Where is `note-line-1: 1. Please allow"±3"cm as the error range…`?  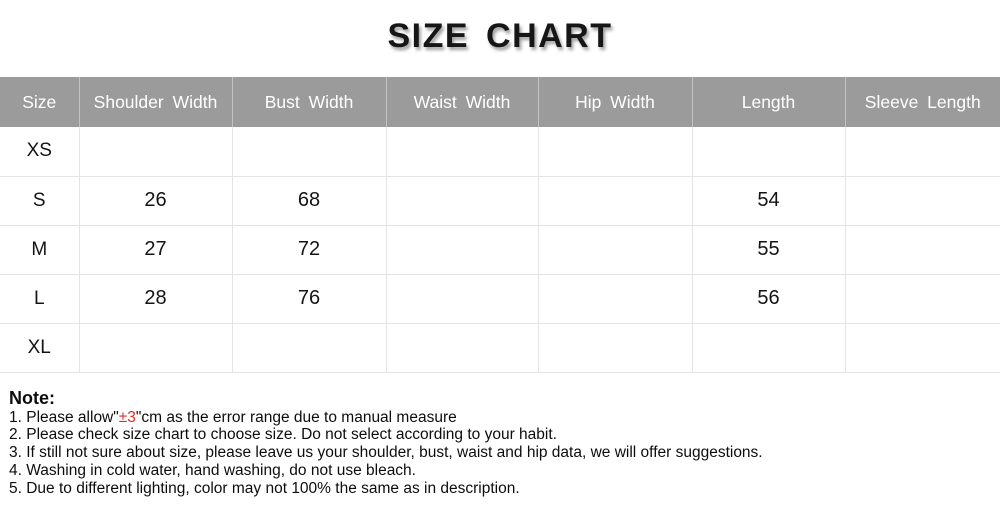 note-line-1: 1. Please allow"±3"cm as the error range… is located at coordinates (500, 418).